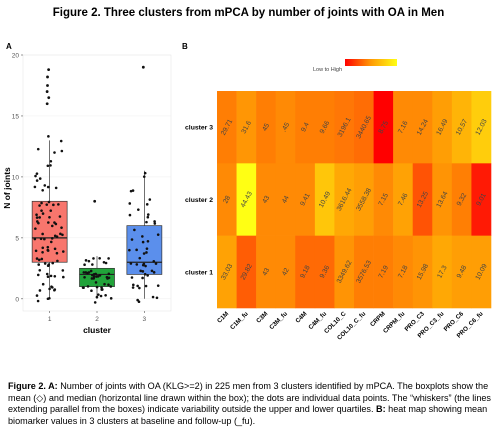 The height and width of the screenshot is (438, 497). What do you see at coordinates (7, 188) in the screenshot?
I see `y-axis-label: N of joints` at bounding box center [7, 188].